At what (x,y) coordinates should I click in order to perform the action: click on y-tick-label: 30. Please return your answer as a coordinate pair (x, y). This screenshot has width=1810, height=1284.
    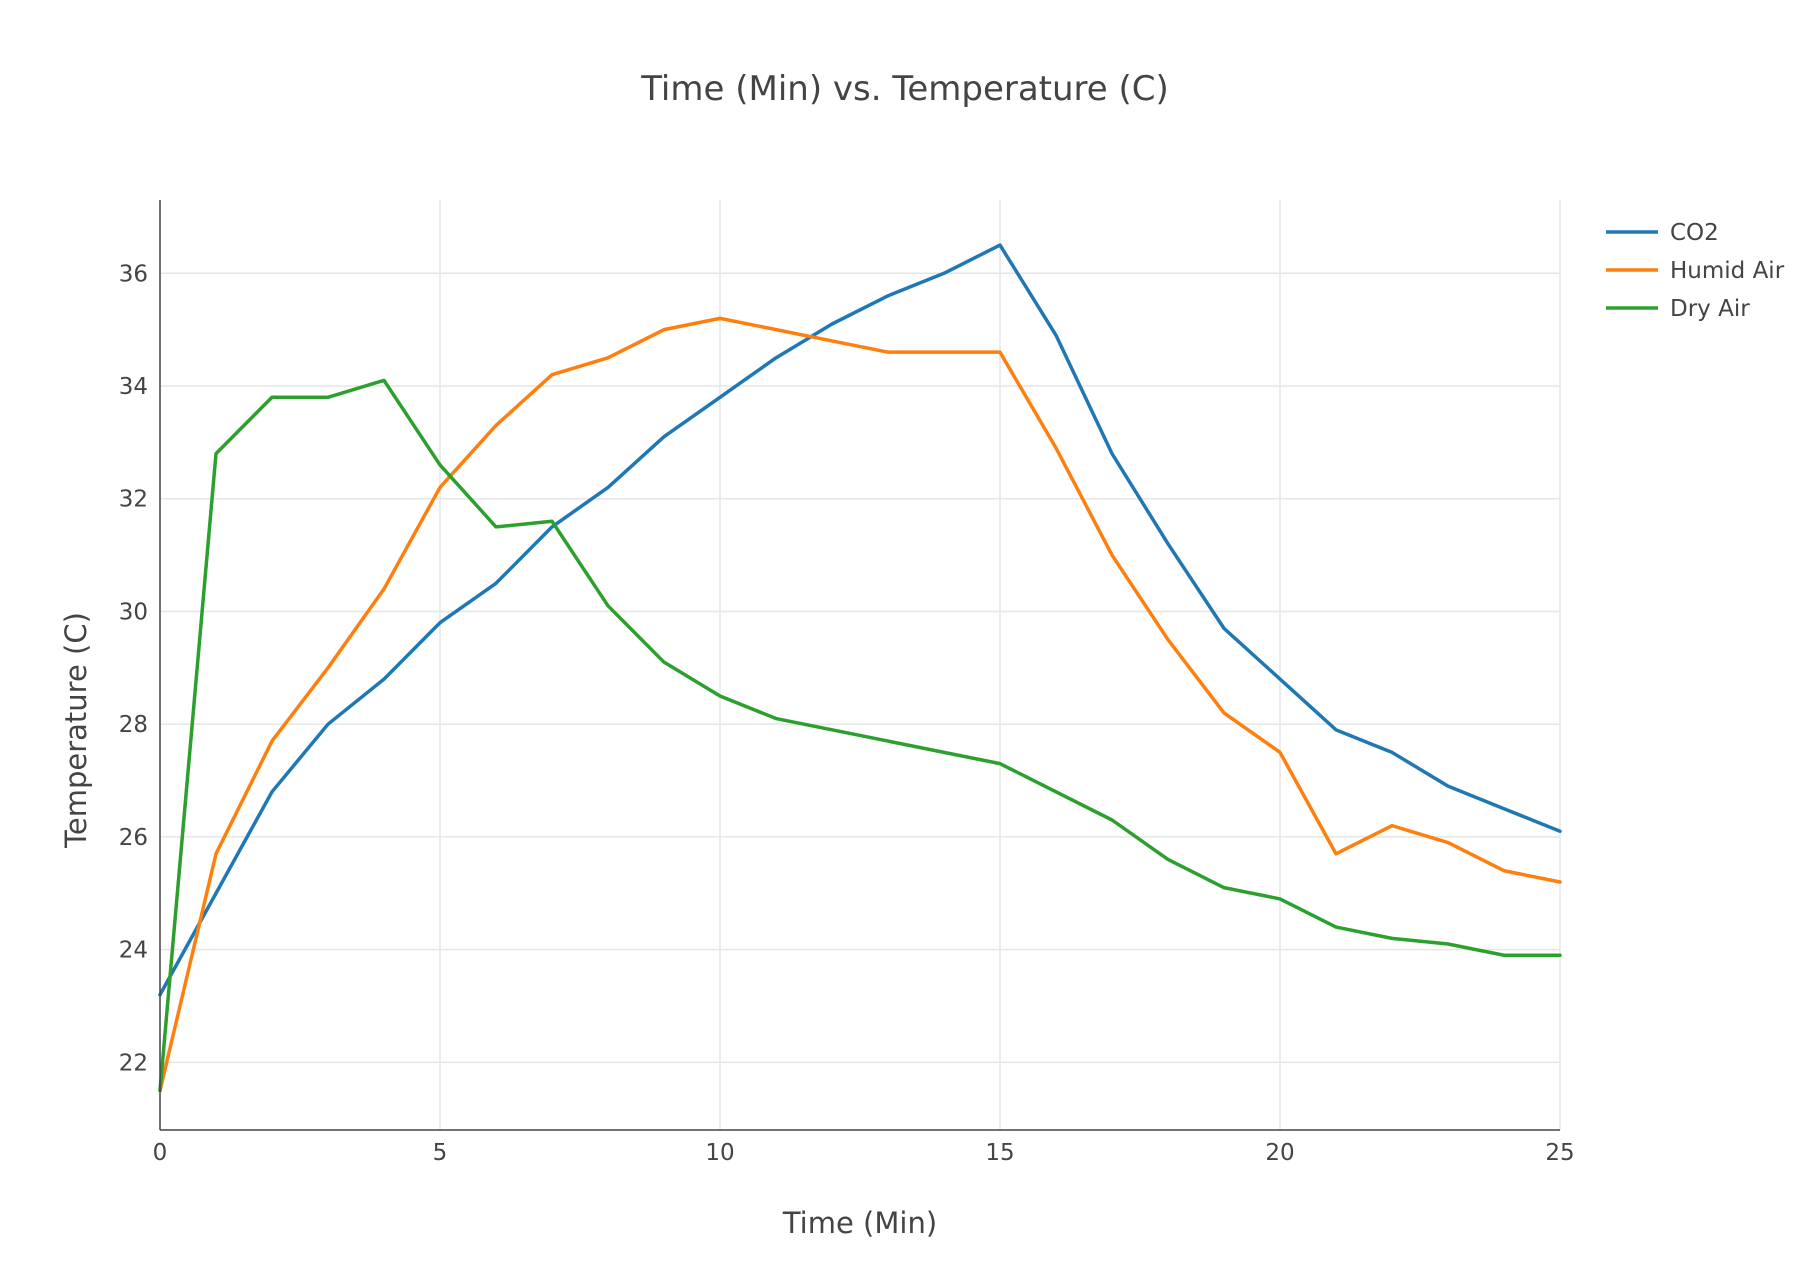
    Looking at the image, I should click on (133, 612).